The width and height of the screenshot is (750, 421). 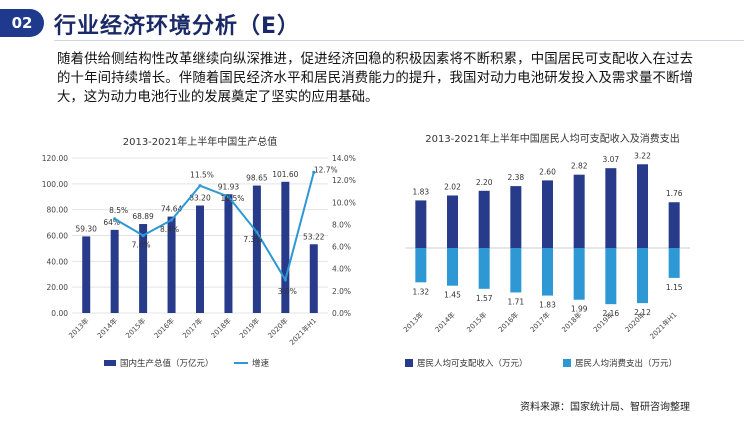 What do you see at coordinates (610, 159) in the screenshot?
I see `income-bar-label: 3.07` at bounding box center [610, 159].